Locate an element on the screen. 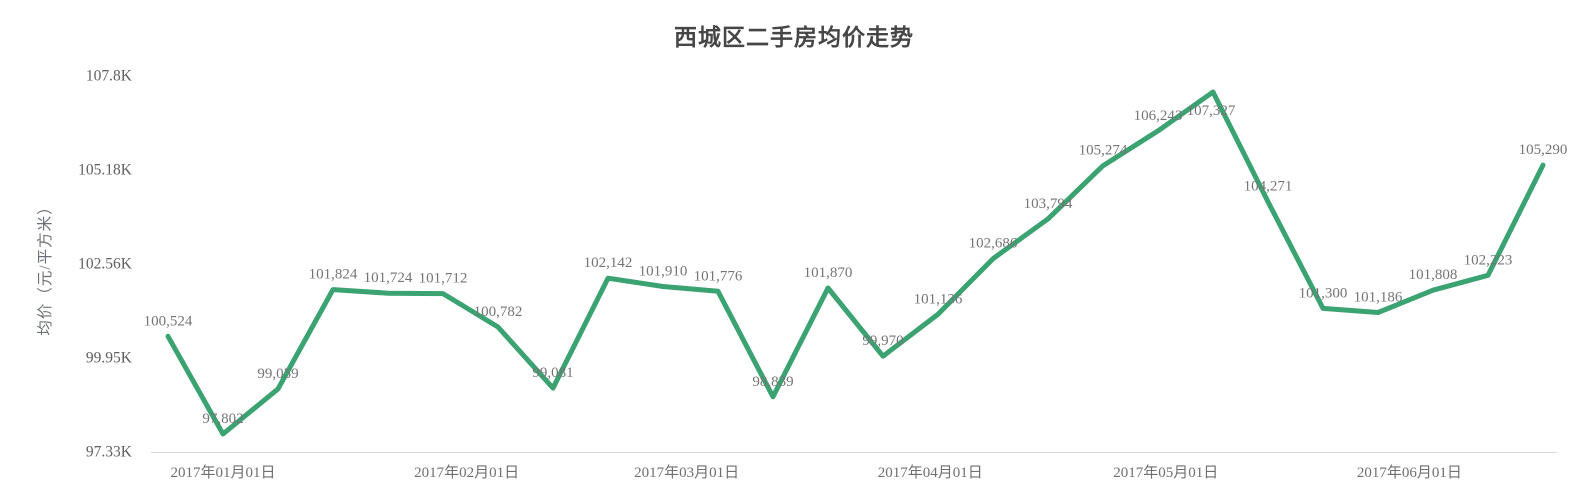 Image resolution: width=1588 pixels, height=500 pixels. point-label: 101,824 is located at coordinates (333, 275).